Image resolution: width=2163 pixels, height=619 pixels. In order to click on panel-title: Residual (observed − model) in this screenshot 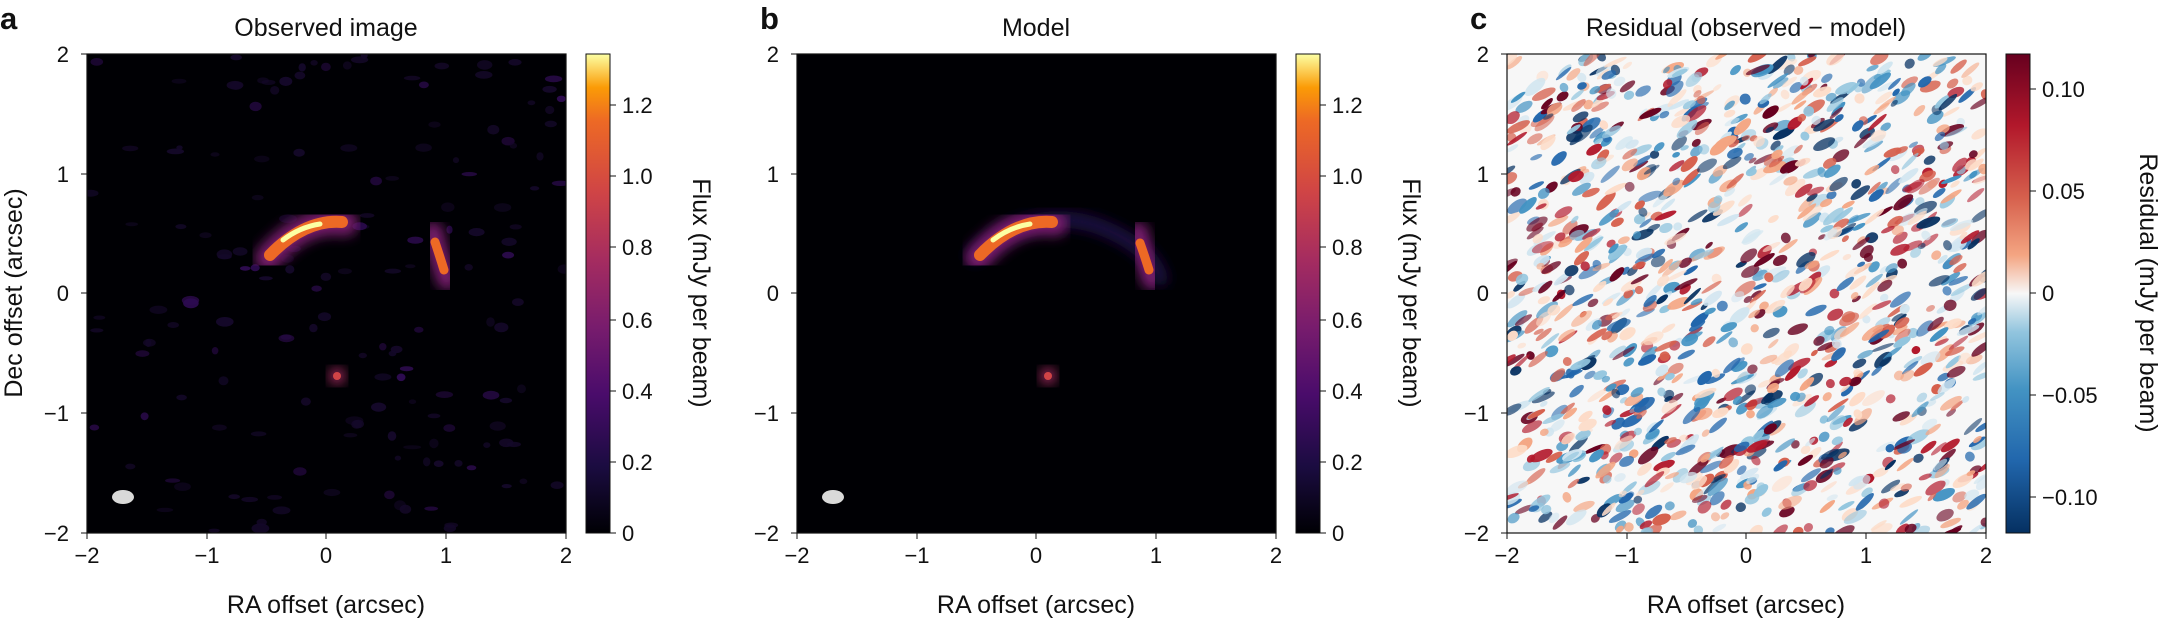, I will do `click(1746, 28)`.